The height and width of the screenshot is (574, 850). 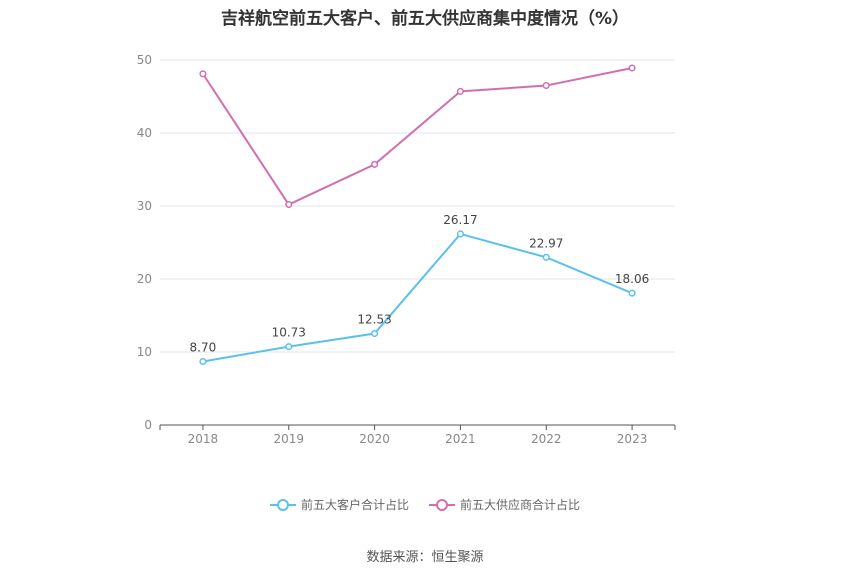 I want to click on data-label: 10.73, so click(x=289, y=333).